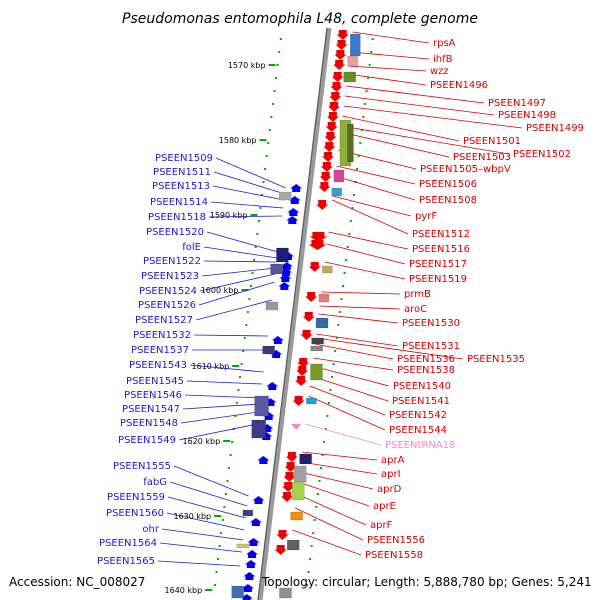 The height and width of the screenshot is (600, 600). What do you see at coordinates (179, 202) in the screenshot?
I see `gene-label-pseen1514: PSEEN1514` at bounding box center [179, 202].